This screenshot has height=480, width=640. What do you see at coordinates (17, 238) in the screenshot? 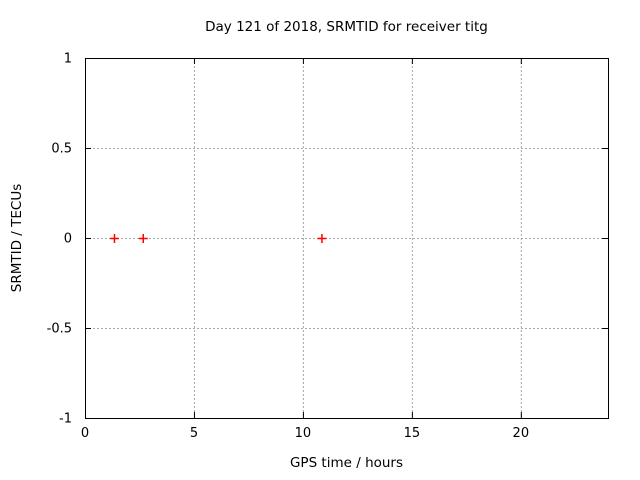
I see `y-axis-label: SRMTID / TECUs` at bounding box center [17, 238].